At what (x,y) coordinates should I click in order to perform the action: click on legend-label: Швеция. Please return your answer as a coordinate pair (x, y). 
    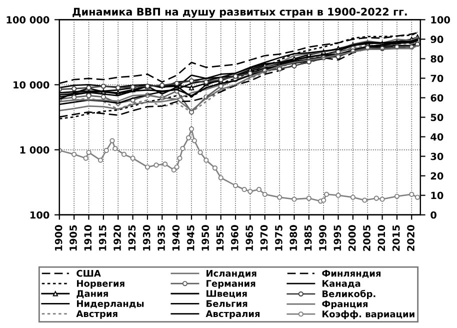
    Looking at the image, I should click on (226, 294).